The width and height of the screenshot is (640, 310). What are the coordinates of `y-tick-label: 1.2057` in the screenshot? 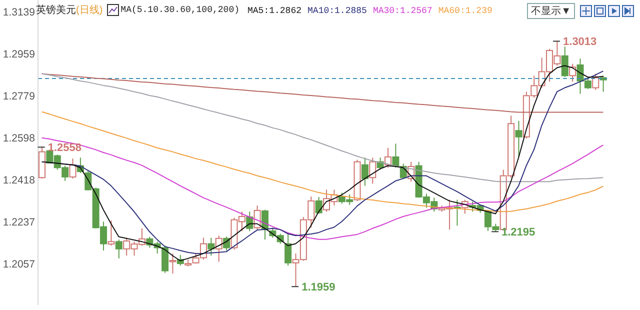 It's located at (19, 264).